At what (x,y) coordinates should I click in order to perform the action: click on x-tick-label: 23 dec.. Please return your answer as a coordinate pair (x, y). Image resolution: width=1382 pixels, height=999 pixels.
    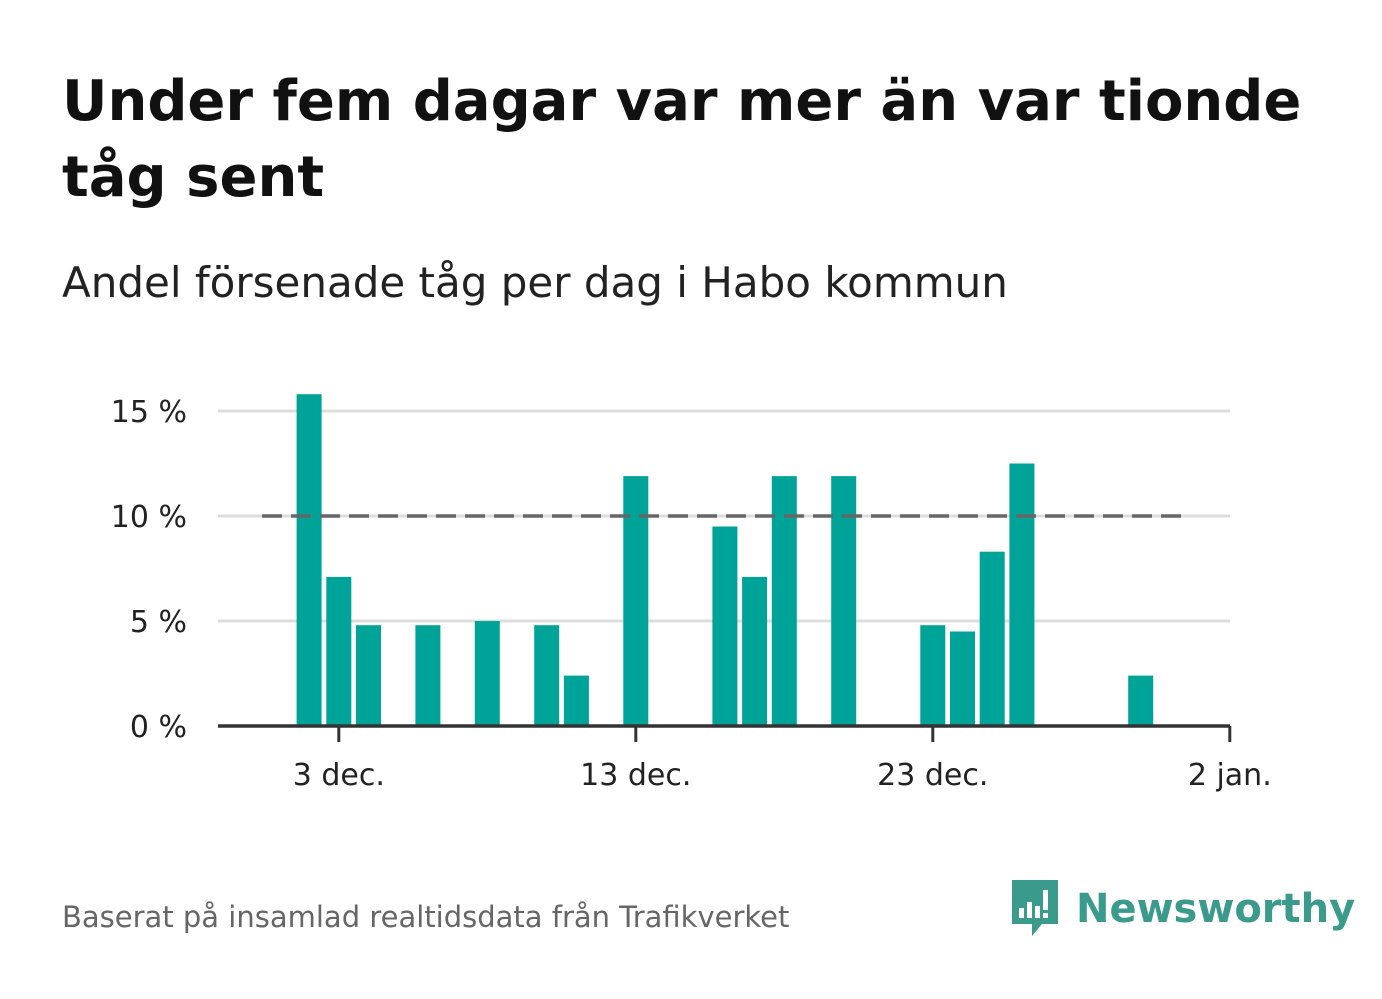
    Looking at the image, I should click on (932, 775).